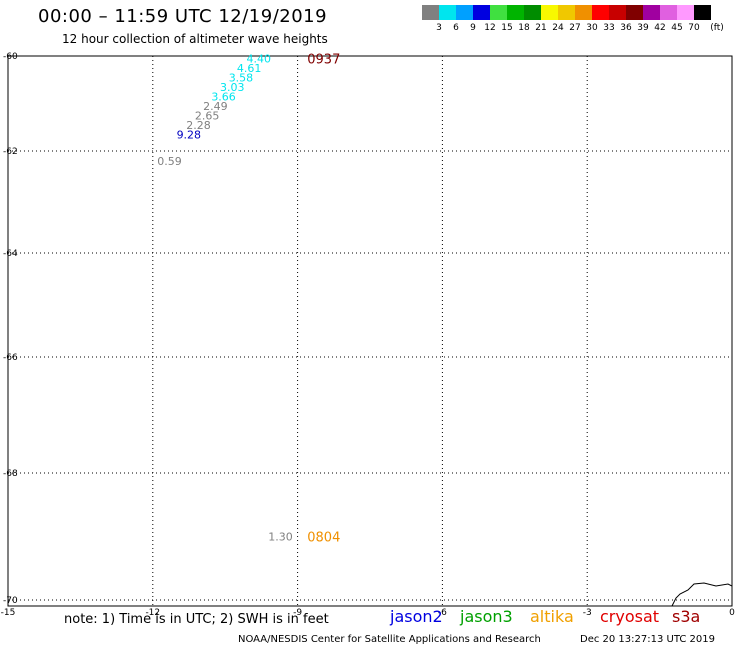 Image resolution: width=740 pixels, height=650 pixels. I want to click on chart-title: 00:00 – 11:59 UTC 12/19/2019, so click(183, 16).